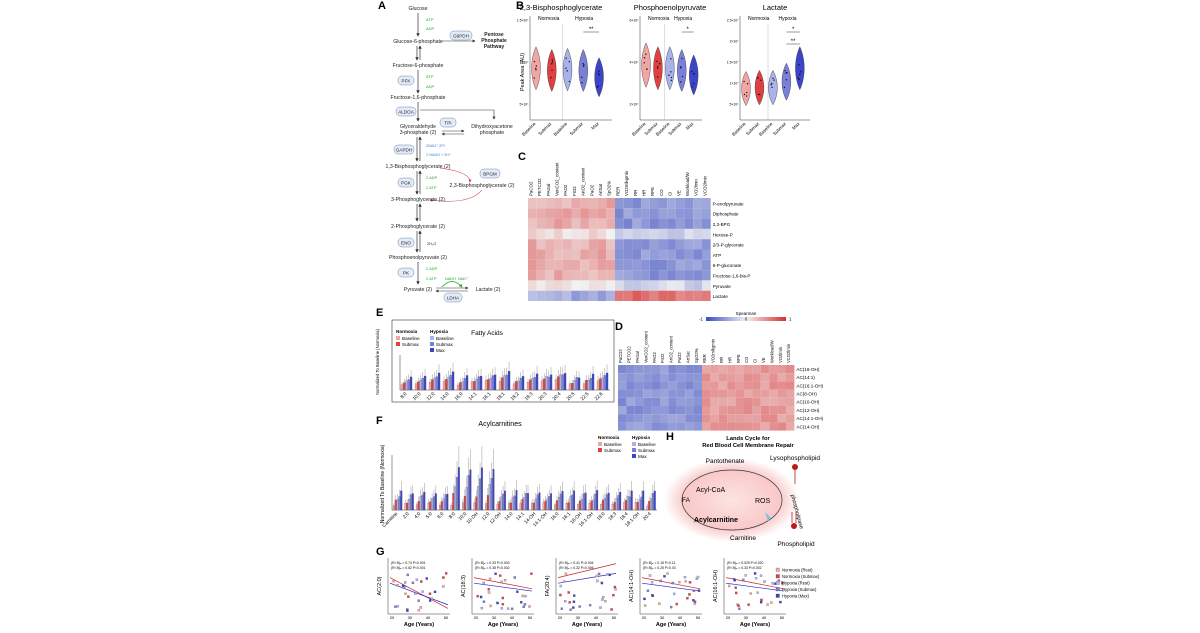 The height and width of the screenshot is (633, 1200). I want to click on tpi-label: TPI, so click(447, 123).